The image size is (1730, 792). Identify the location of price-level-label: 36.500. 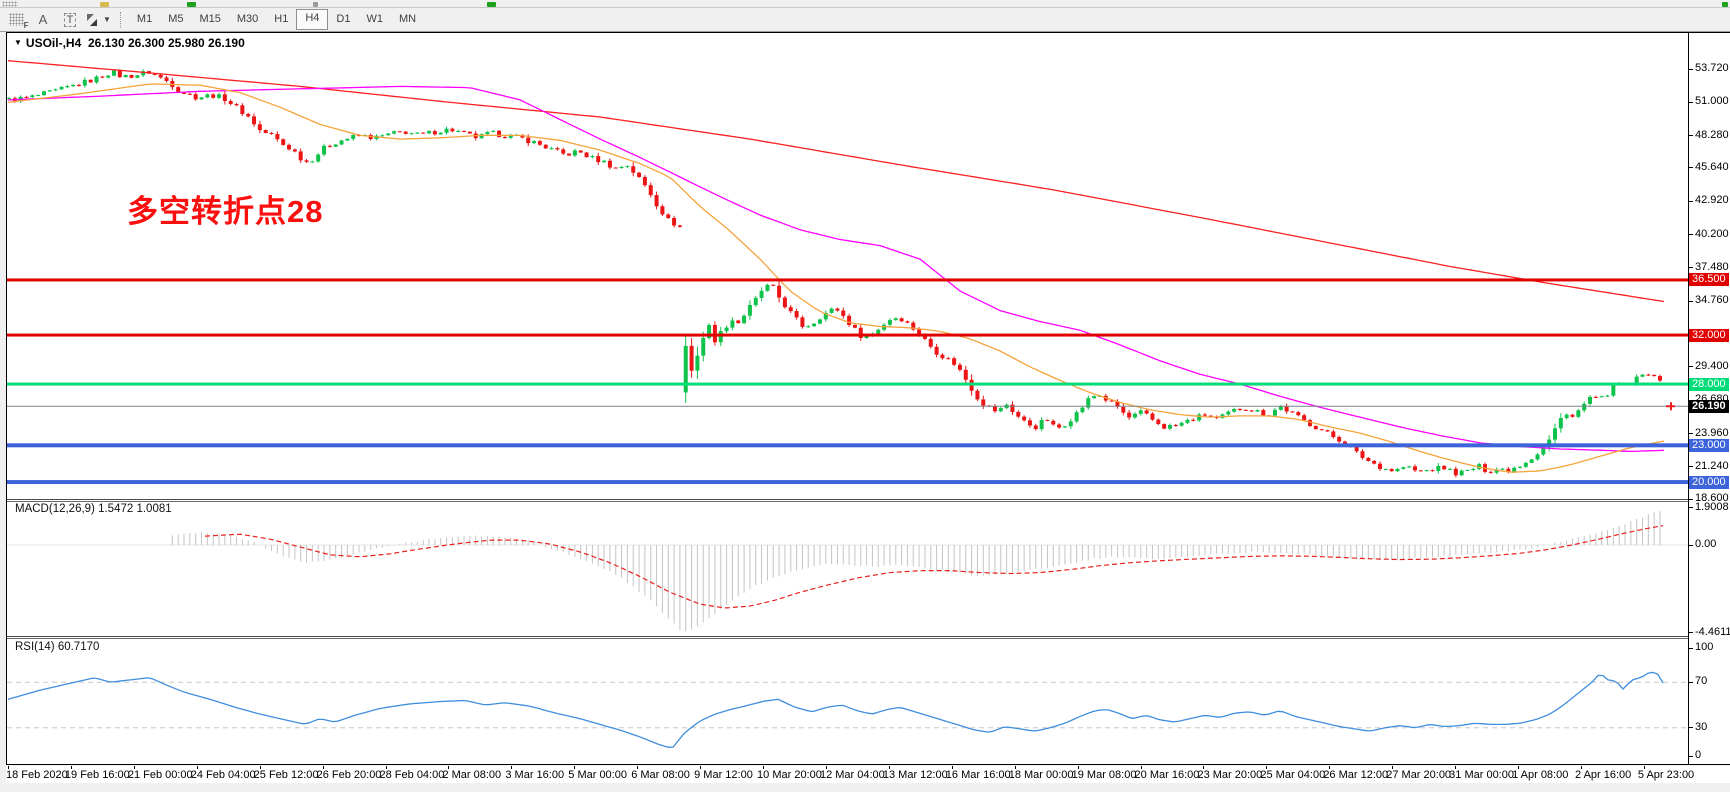
(1709, 280).